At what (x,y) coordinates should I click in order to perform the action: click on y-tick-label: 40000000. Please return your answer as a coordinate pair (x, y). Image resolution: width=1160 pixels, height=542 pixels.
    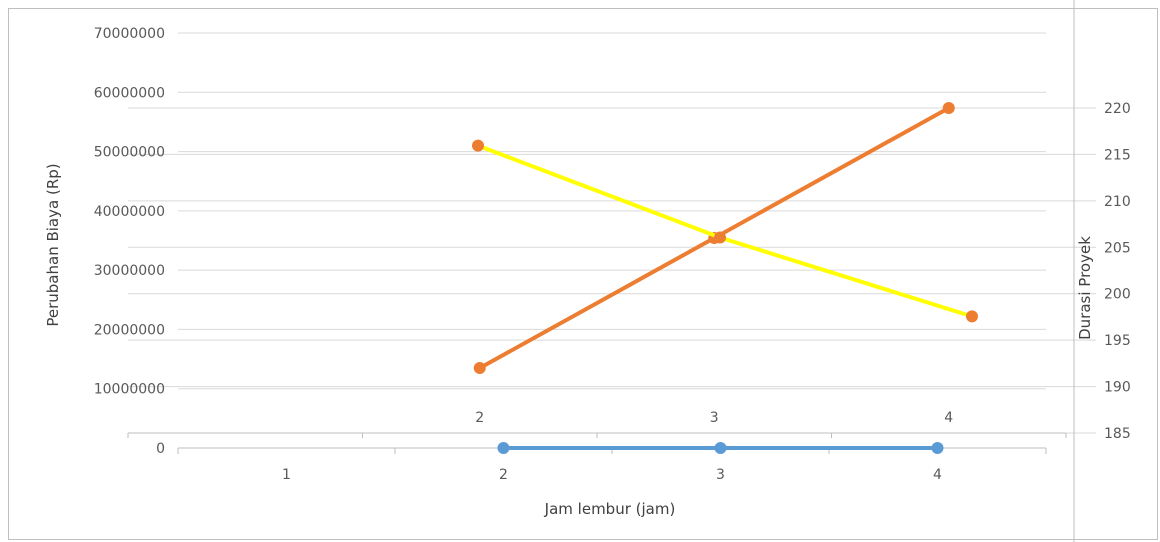
    Looking at the image, I should click on (129, 212).